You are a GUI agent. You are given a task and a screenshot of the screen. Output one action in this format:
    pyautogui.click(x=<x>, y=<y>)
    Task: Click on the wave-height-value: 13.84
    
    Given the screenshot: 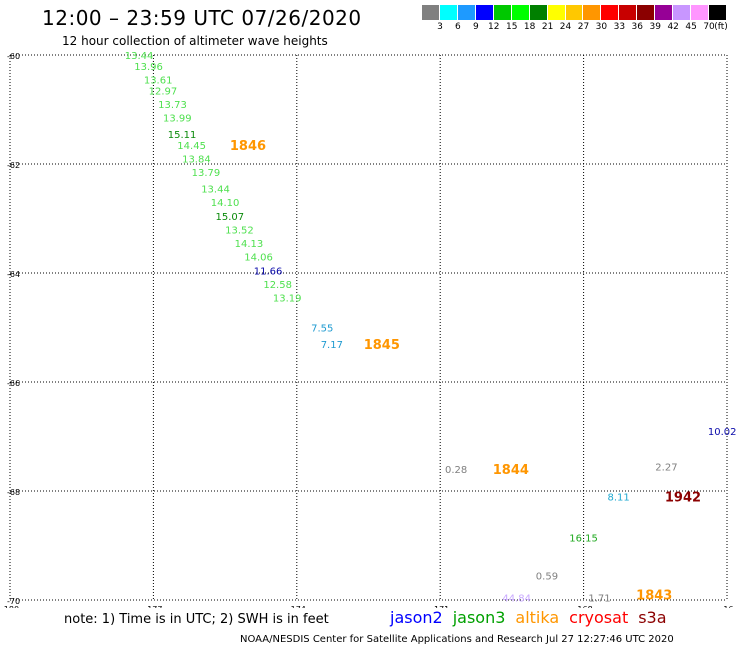 What is the action you would take?
    pyautogui.click(x=196, y=160)
    